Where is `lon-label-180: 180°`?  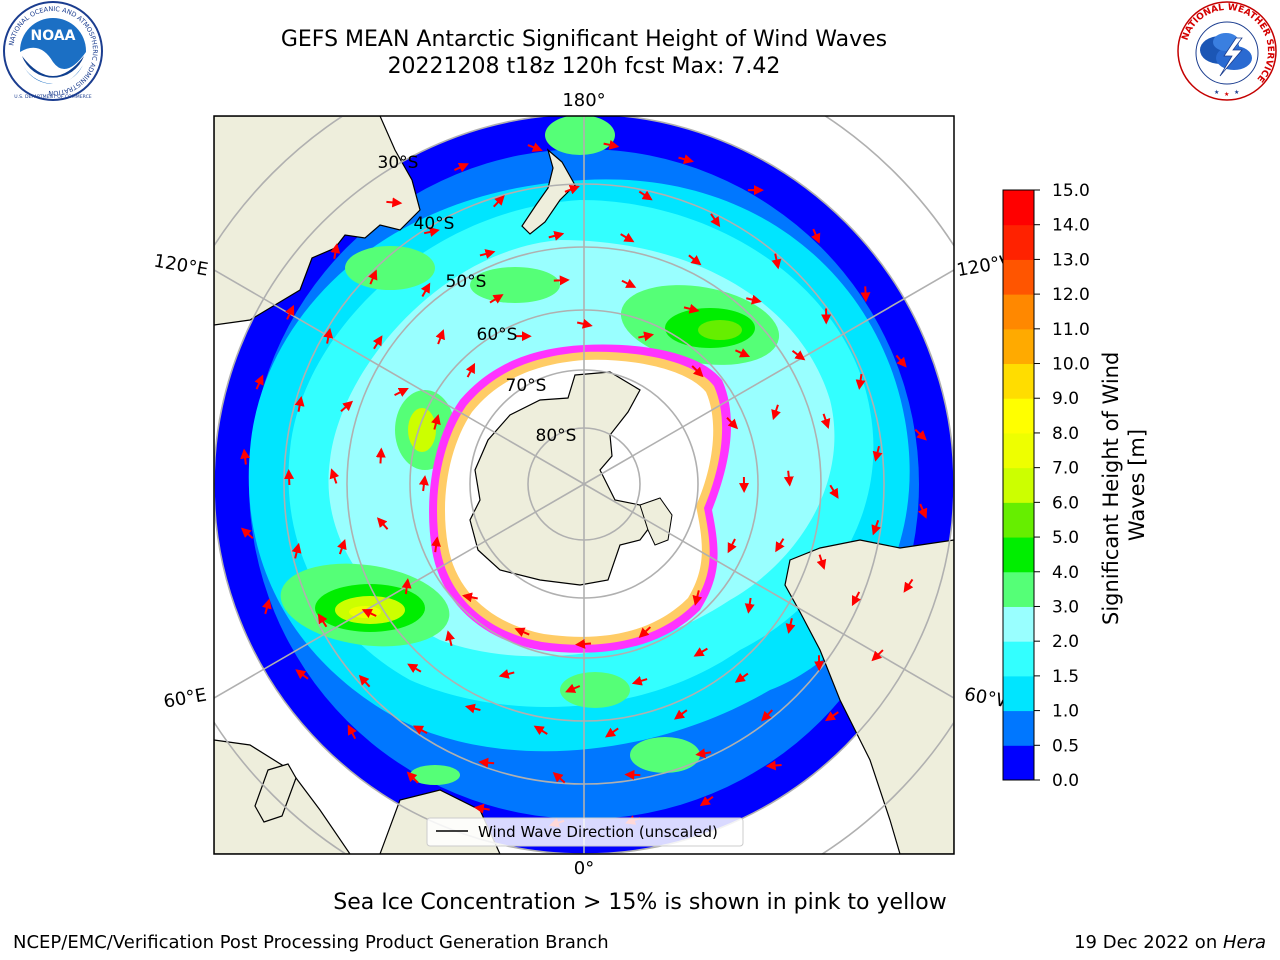 lon-label-180: 180° is located at coordinates (583, 100).